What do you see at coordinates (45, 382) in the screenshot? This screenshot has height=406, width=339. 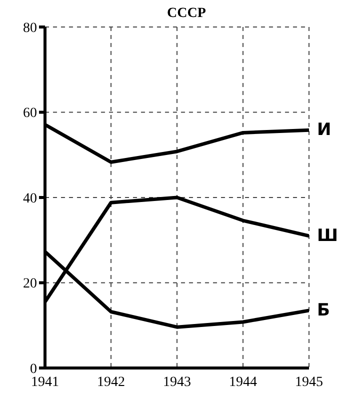 I see `x-tick-label: 1941` at bounding box center [45, 382].